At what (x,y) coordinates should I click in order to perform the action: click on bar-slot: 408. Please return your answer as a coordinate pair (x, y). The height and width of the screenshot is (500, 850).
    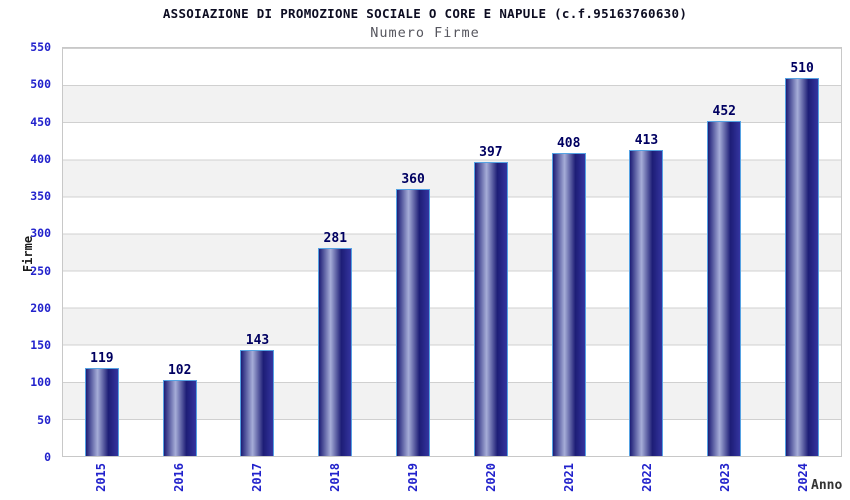
    Looking at the image, I should click on (569, 252).